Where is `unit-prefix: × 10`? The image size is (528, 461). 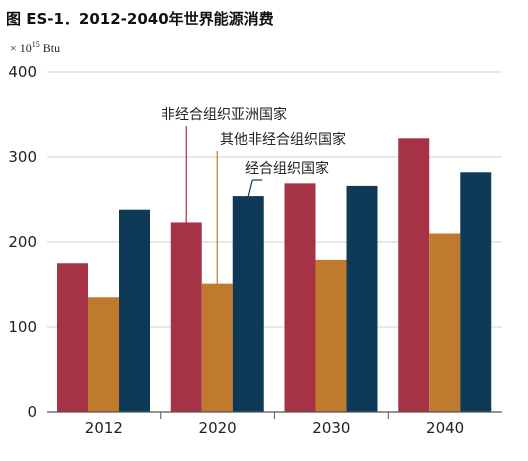
unit-prefix: × 10 is located at coordinates (21, 48).